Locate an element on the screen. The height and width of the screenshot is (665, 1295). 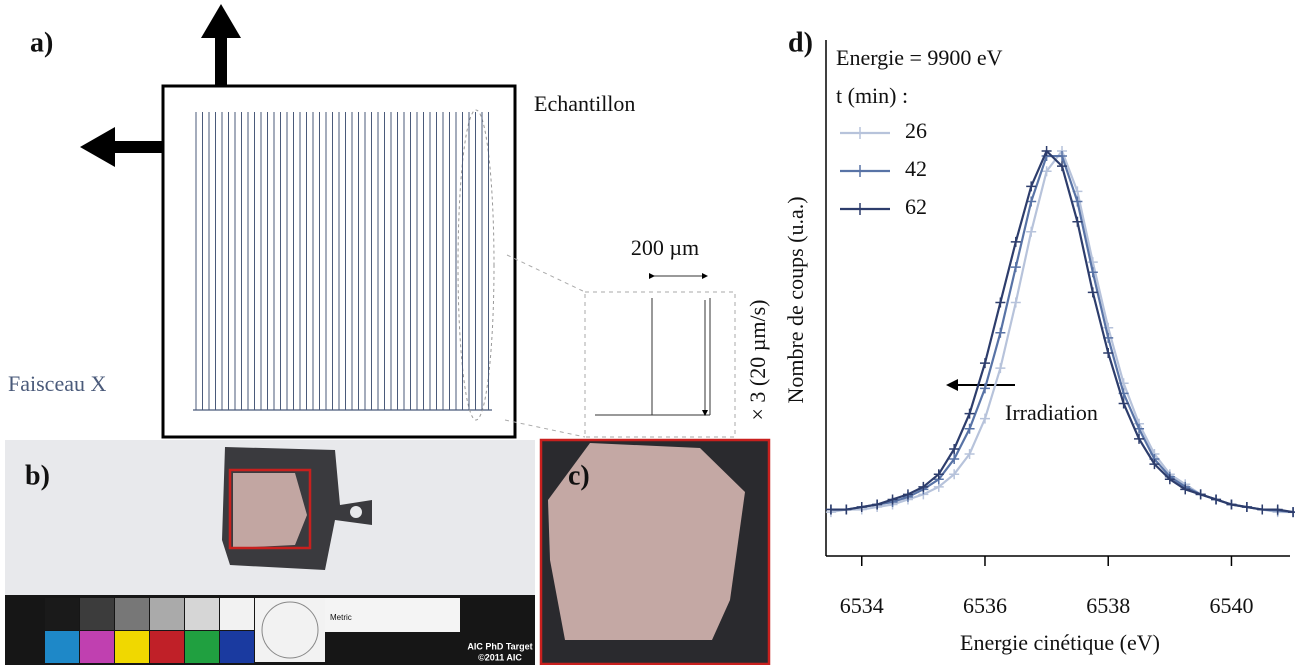
annotation: Irradiation is located at coordinates (1051, 412).